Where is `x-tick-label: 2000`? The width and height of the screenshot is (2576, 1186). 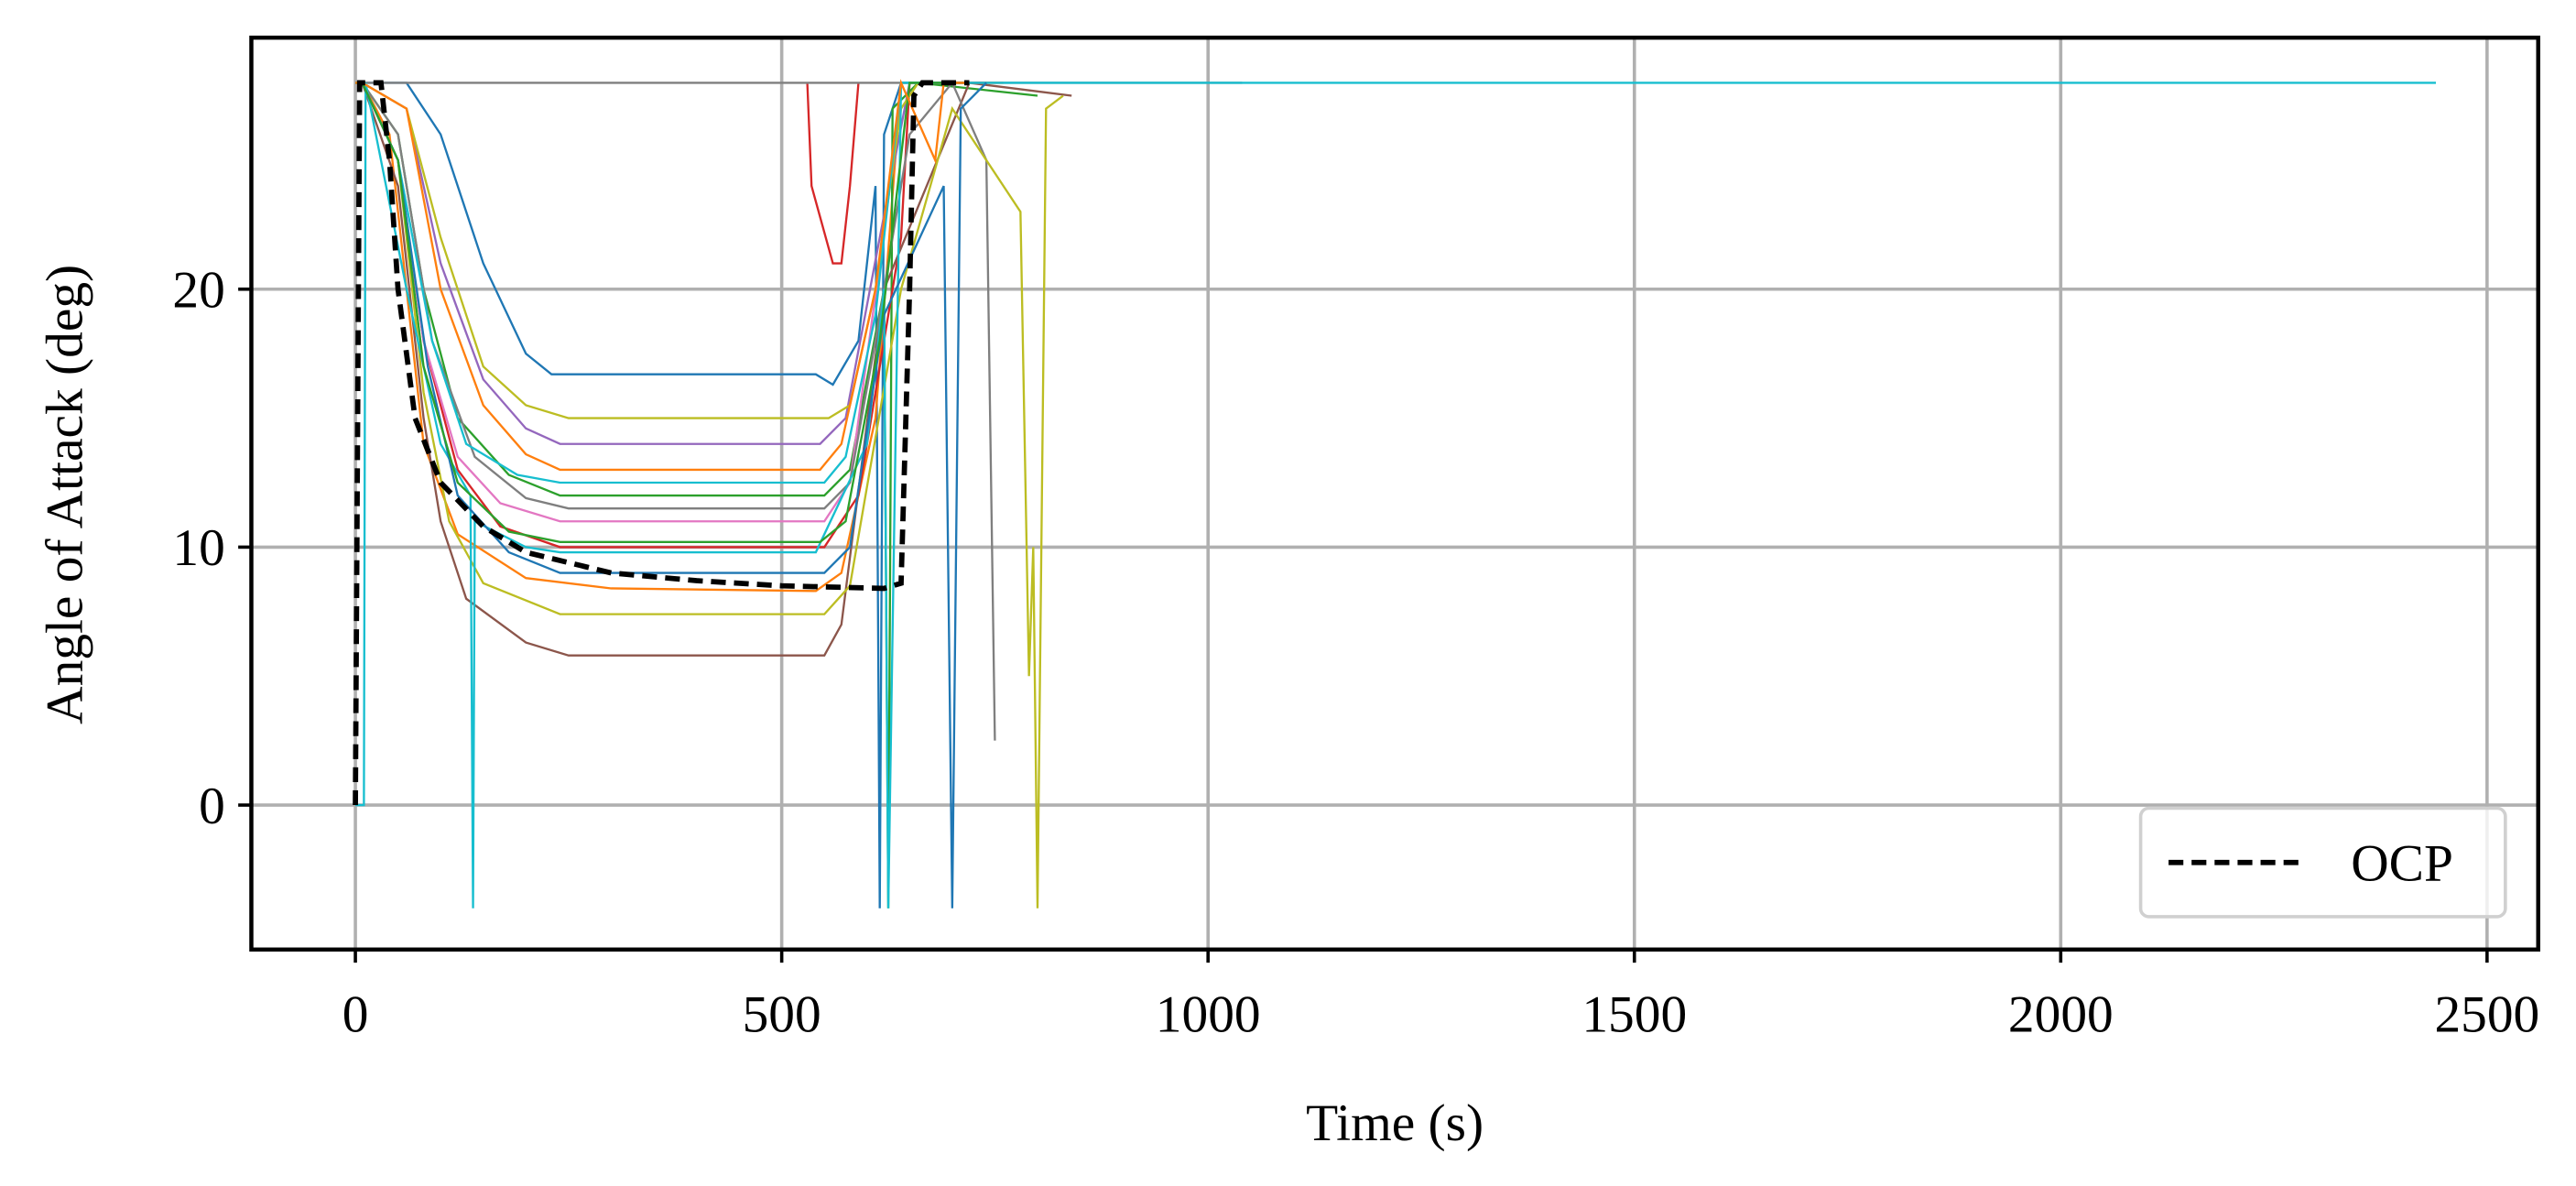
x-tick-label: 2000 is located at coordinates (2061, 1014).